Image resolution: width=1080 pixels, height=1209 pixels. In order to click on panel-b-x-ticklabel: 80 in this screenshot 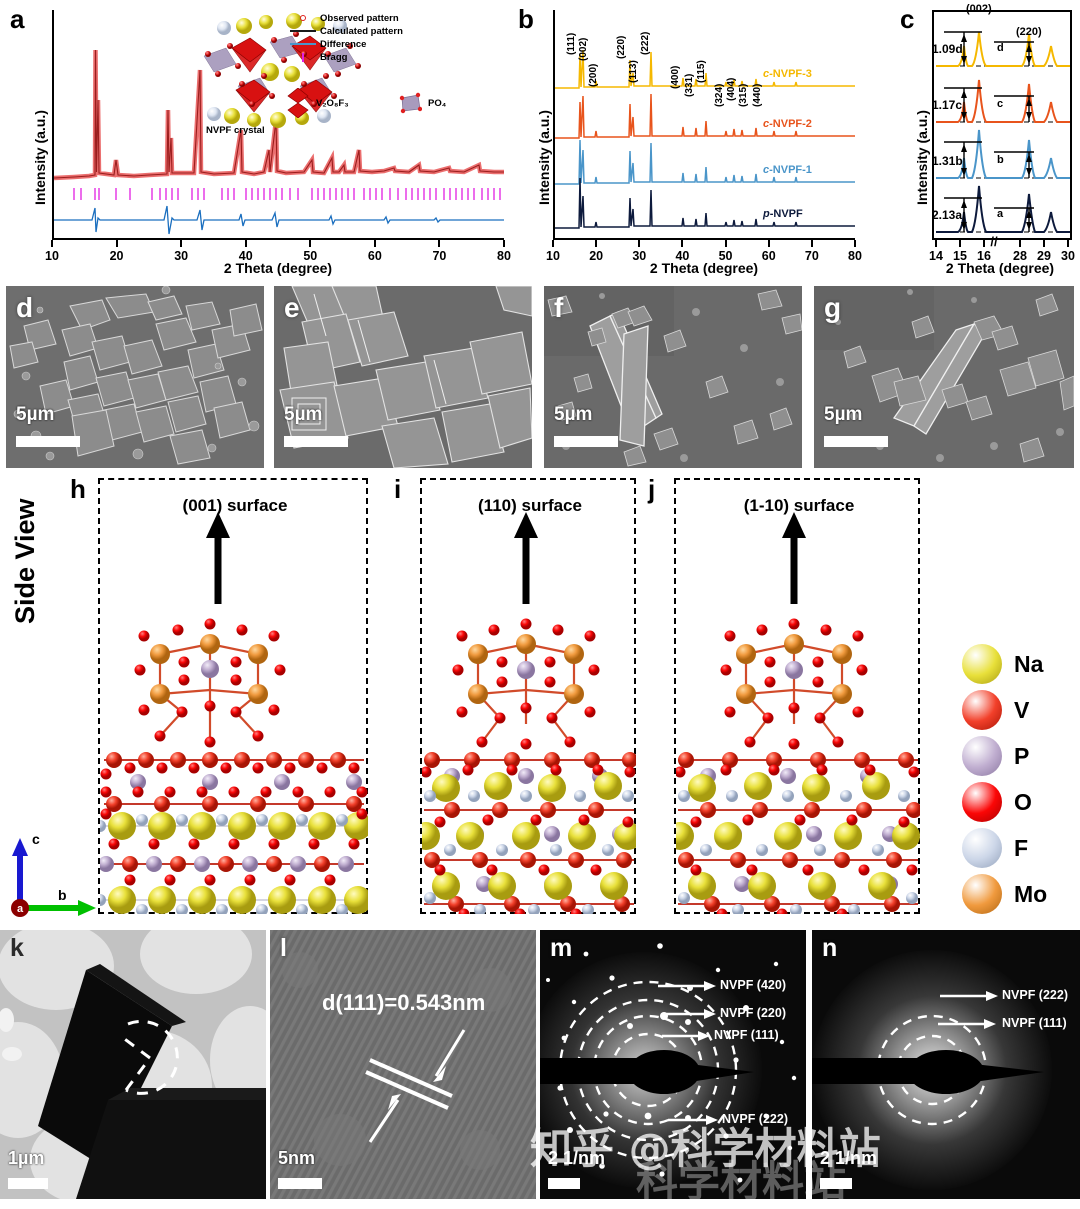, I will do `click(855, 256)`.